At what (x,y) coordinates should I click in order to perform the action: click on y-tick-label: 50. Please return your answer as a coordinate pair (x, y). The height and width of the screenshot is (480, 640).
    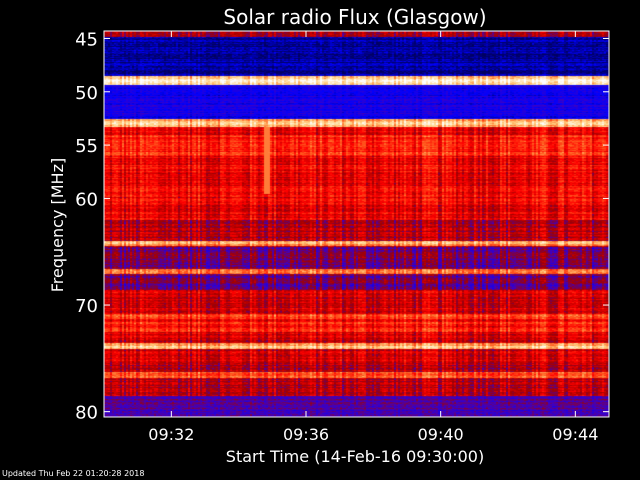
    Looking at the image, I should click on (86, 93).